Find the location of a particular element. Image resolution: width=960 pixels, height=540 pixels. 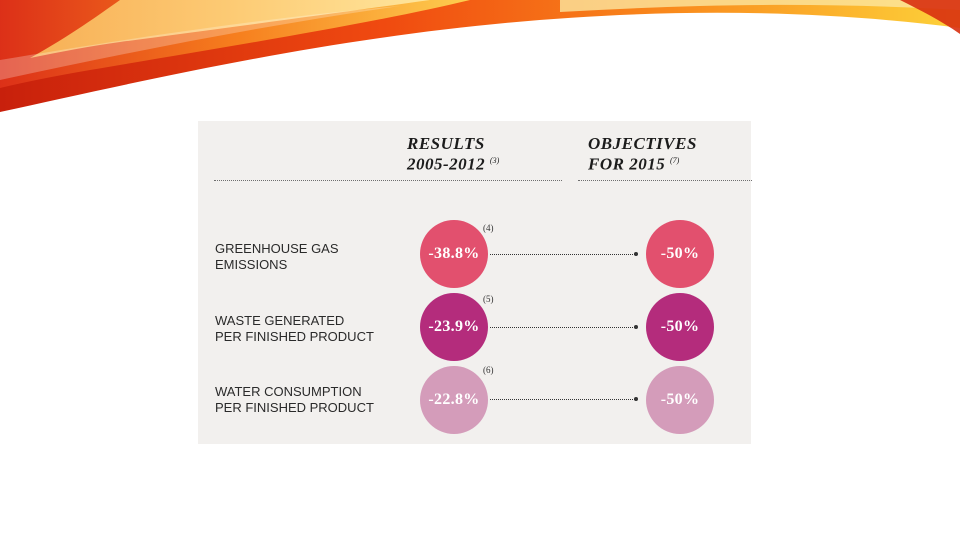

result-circle: -38.8% is located at coordinates (454, 254).